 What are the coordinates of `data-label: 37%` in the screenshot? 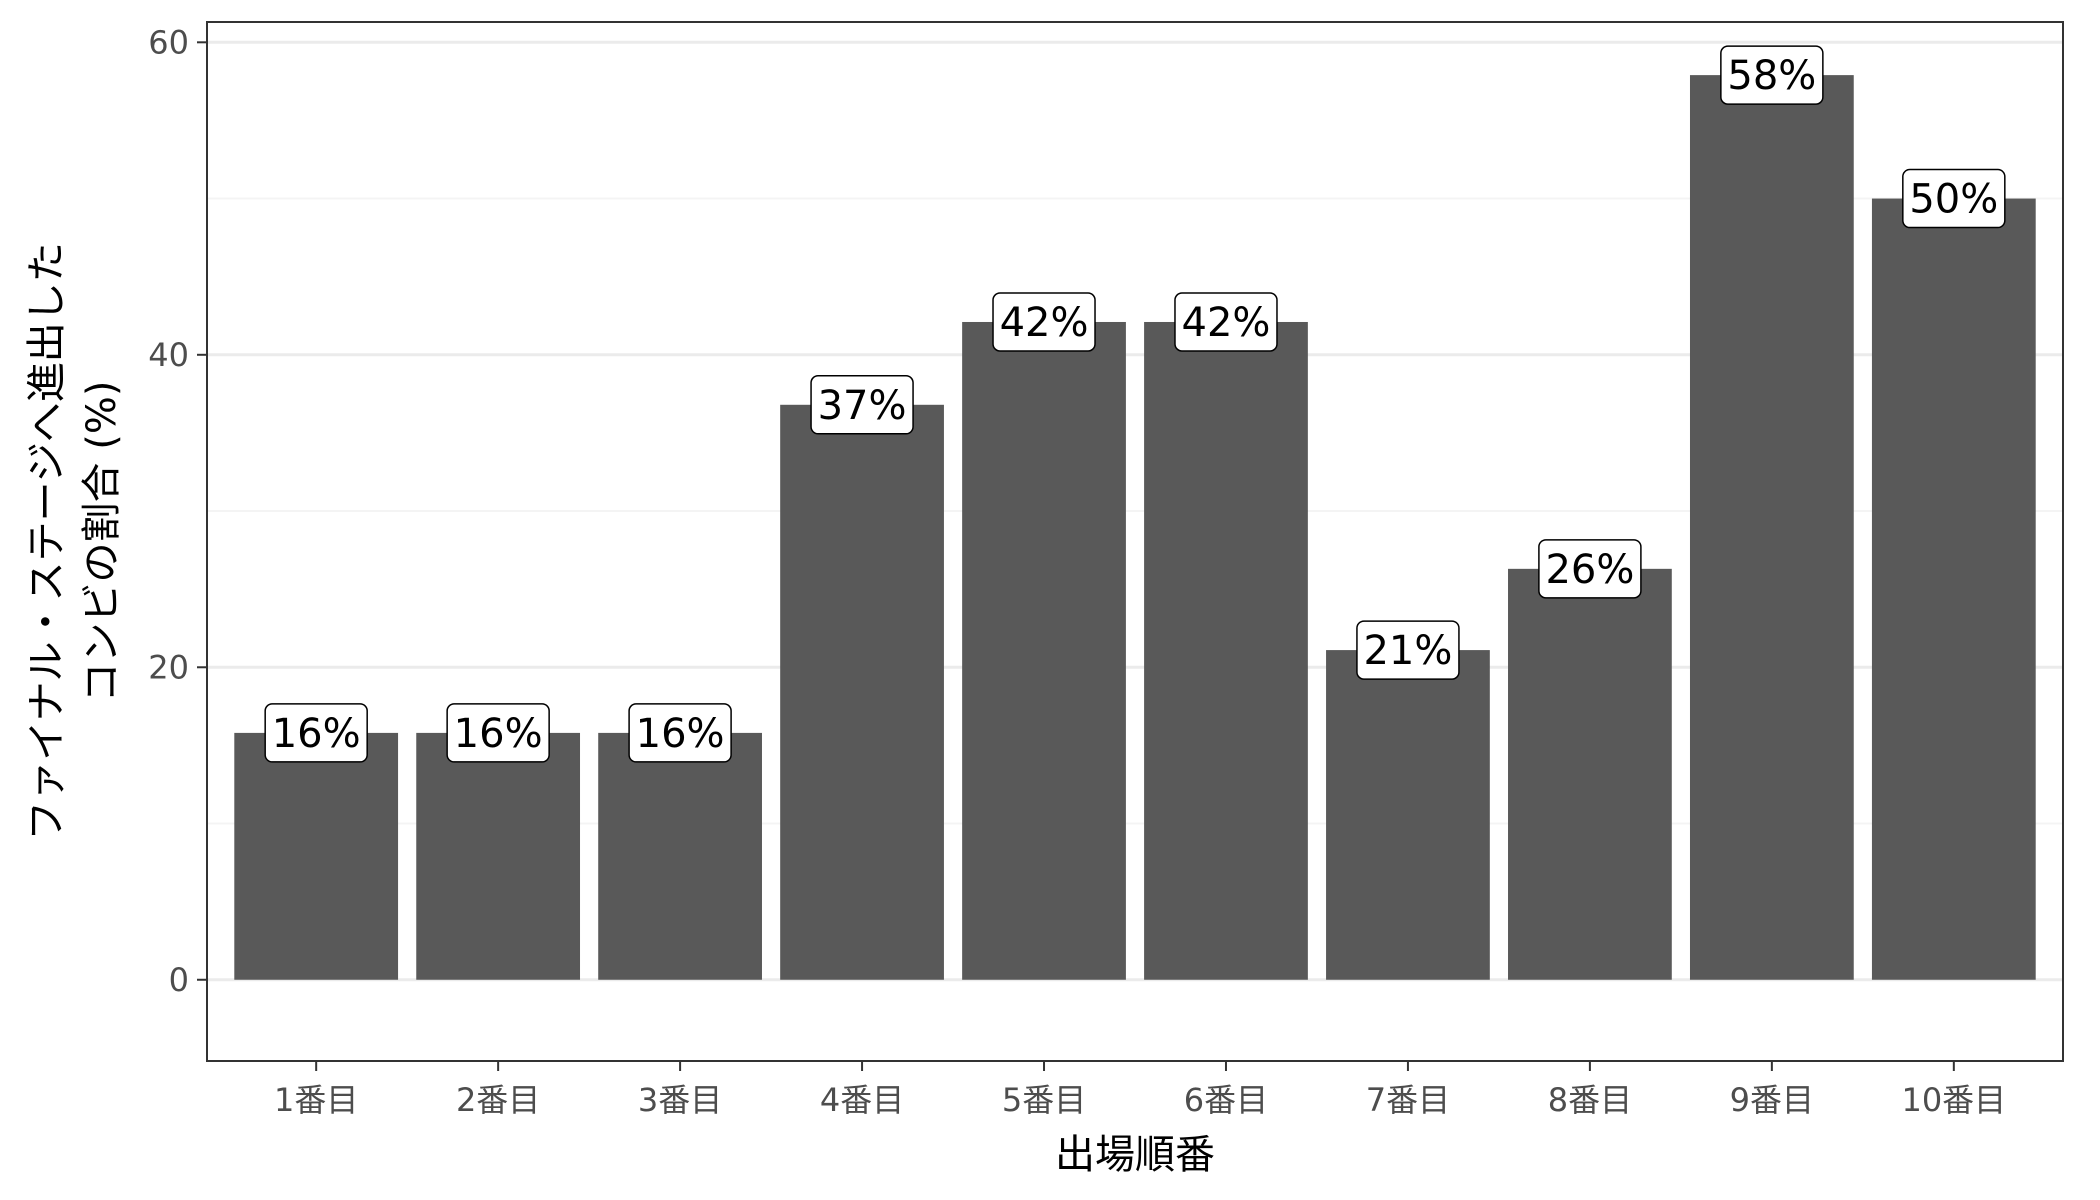 It's located at (862, 405).